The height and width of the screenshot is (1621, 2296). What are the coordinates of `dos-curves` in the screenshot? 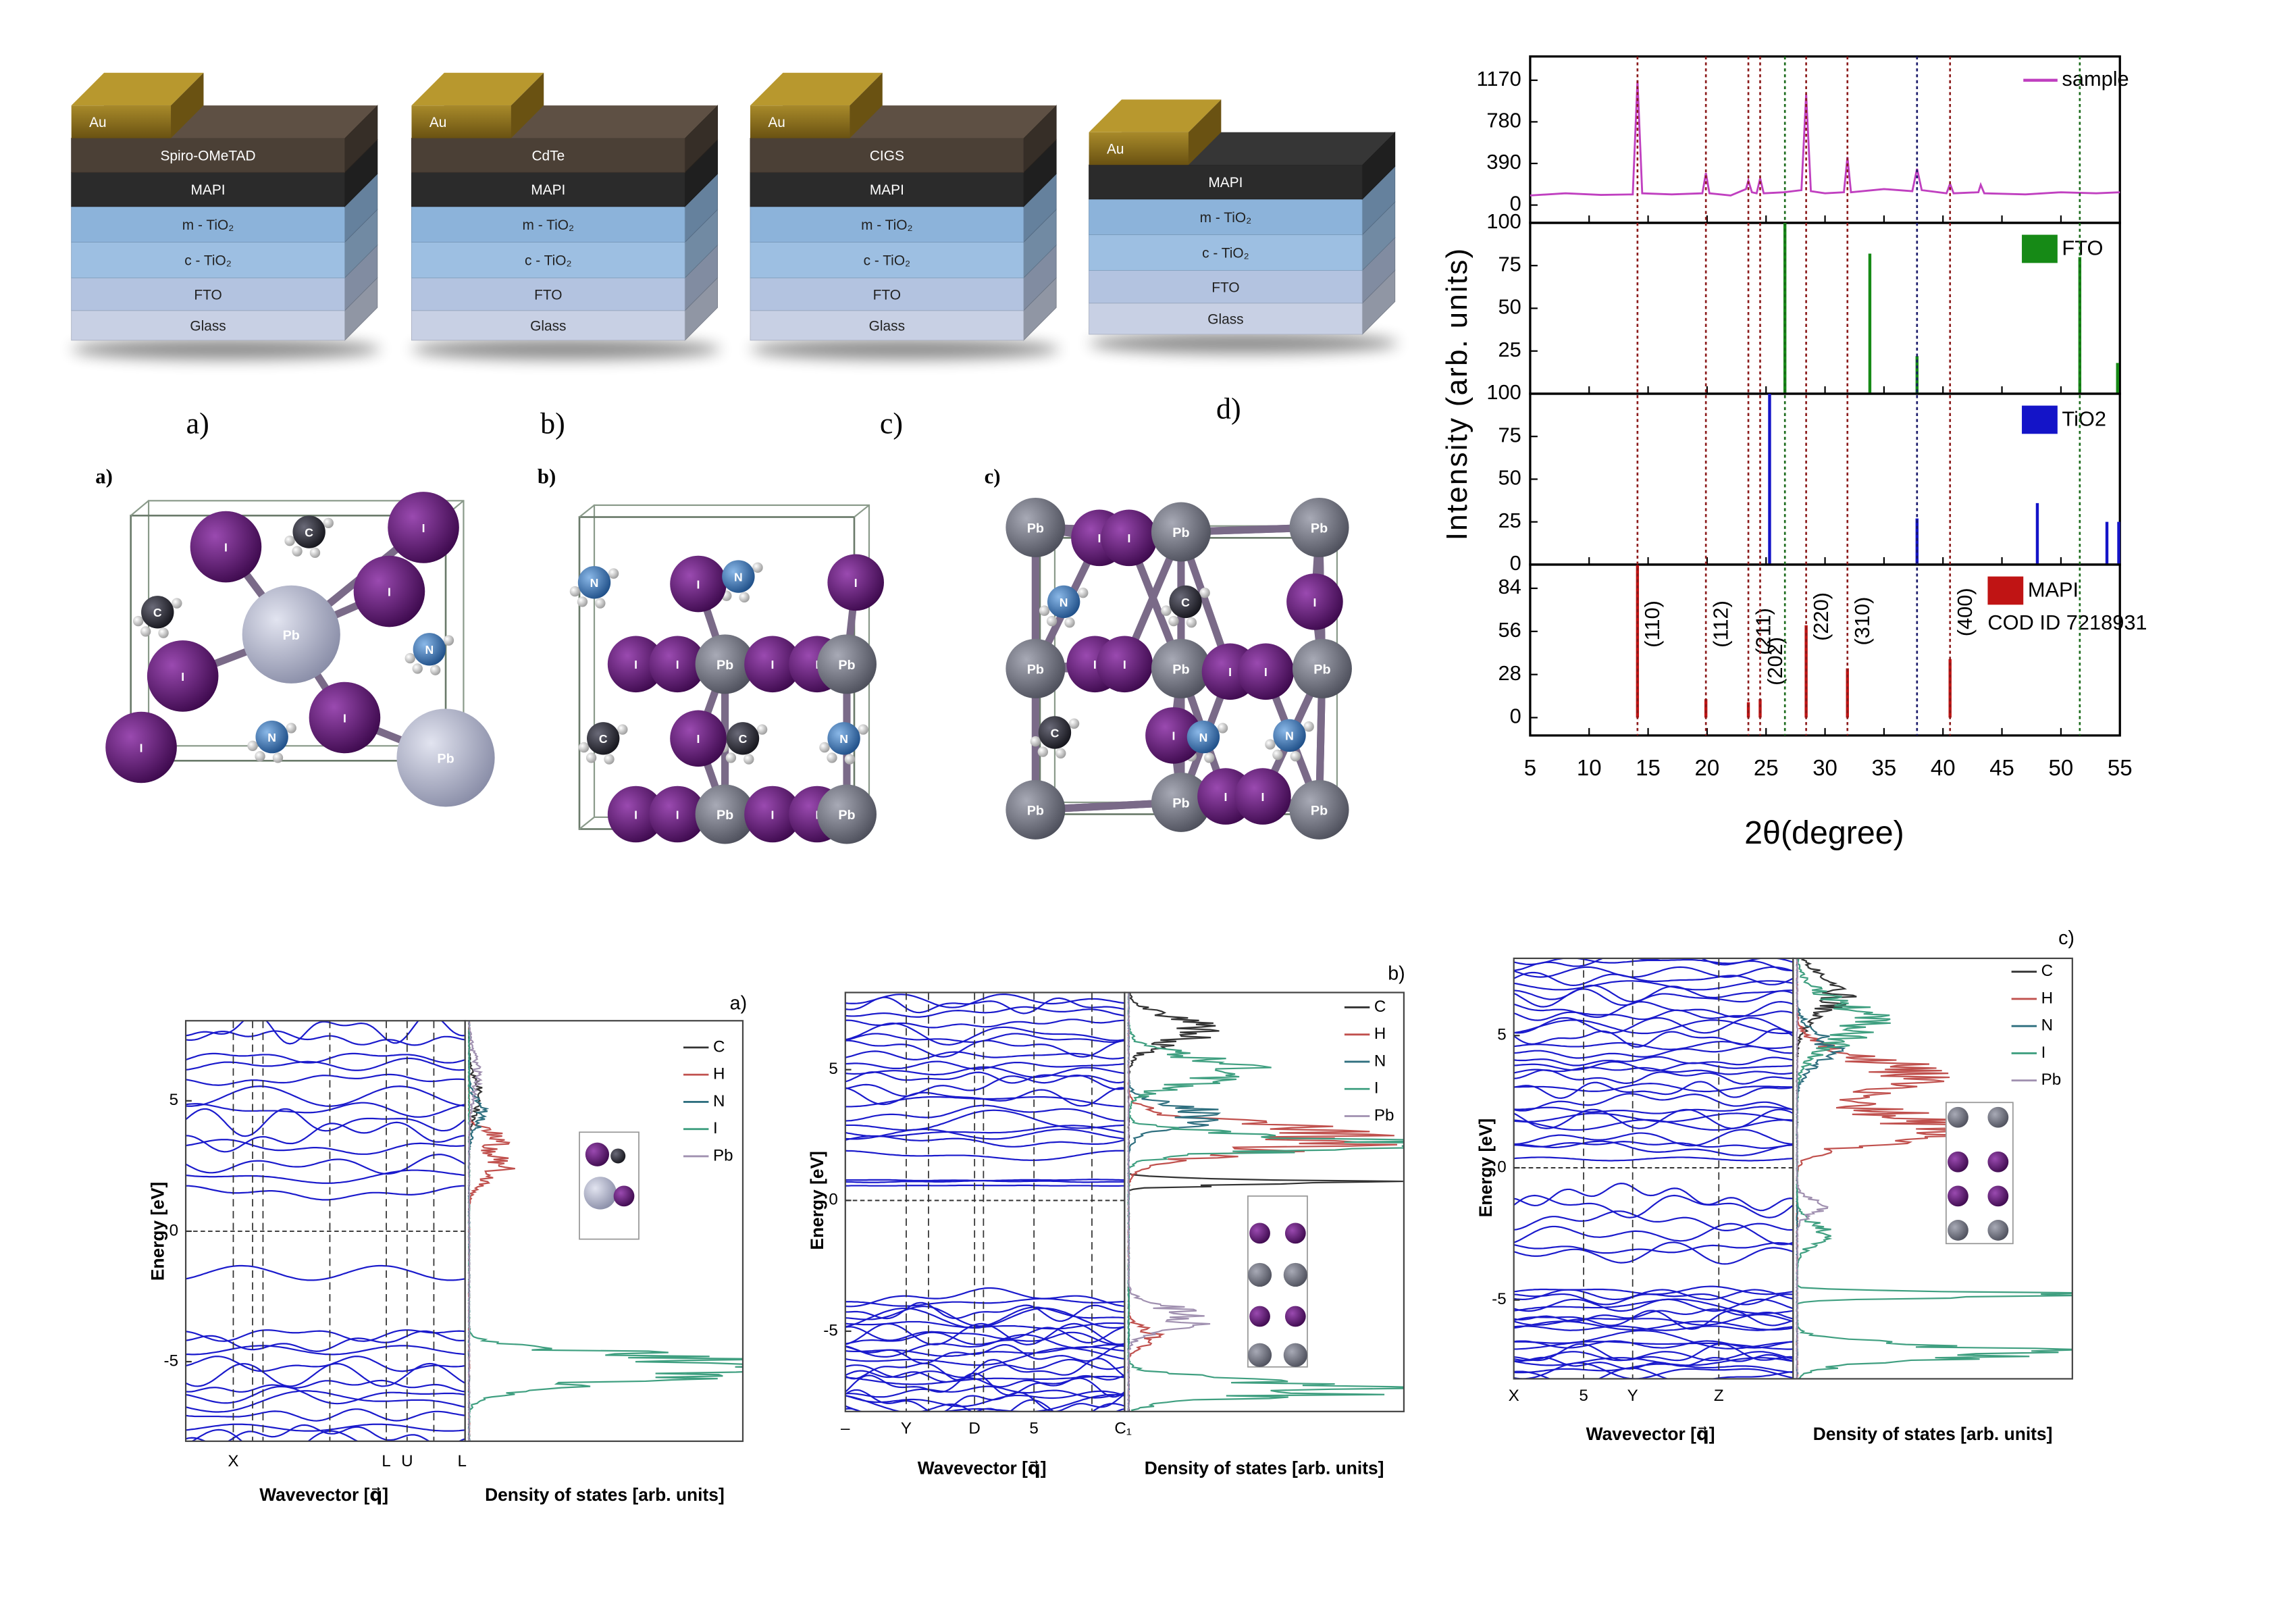 It's located at (1934, 1168).